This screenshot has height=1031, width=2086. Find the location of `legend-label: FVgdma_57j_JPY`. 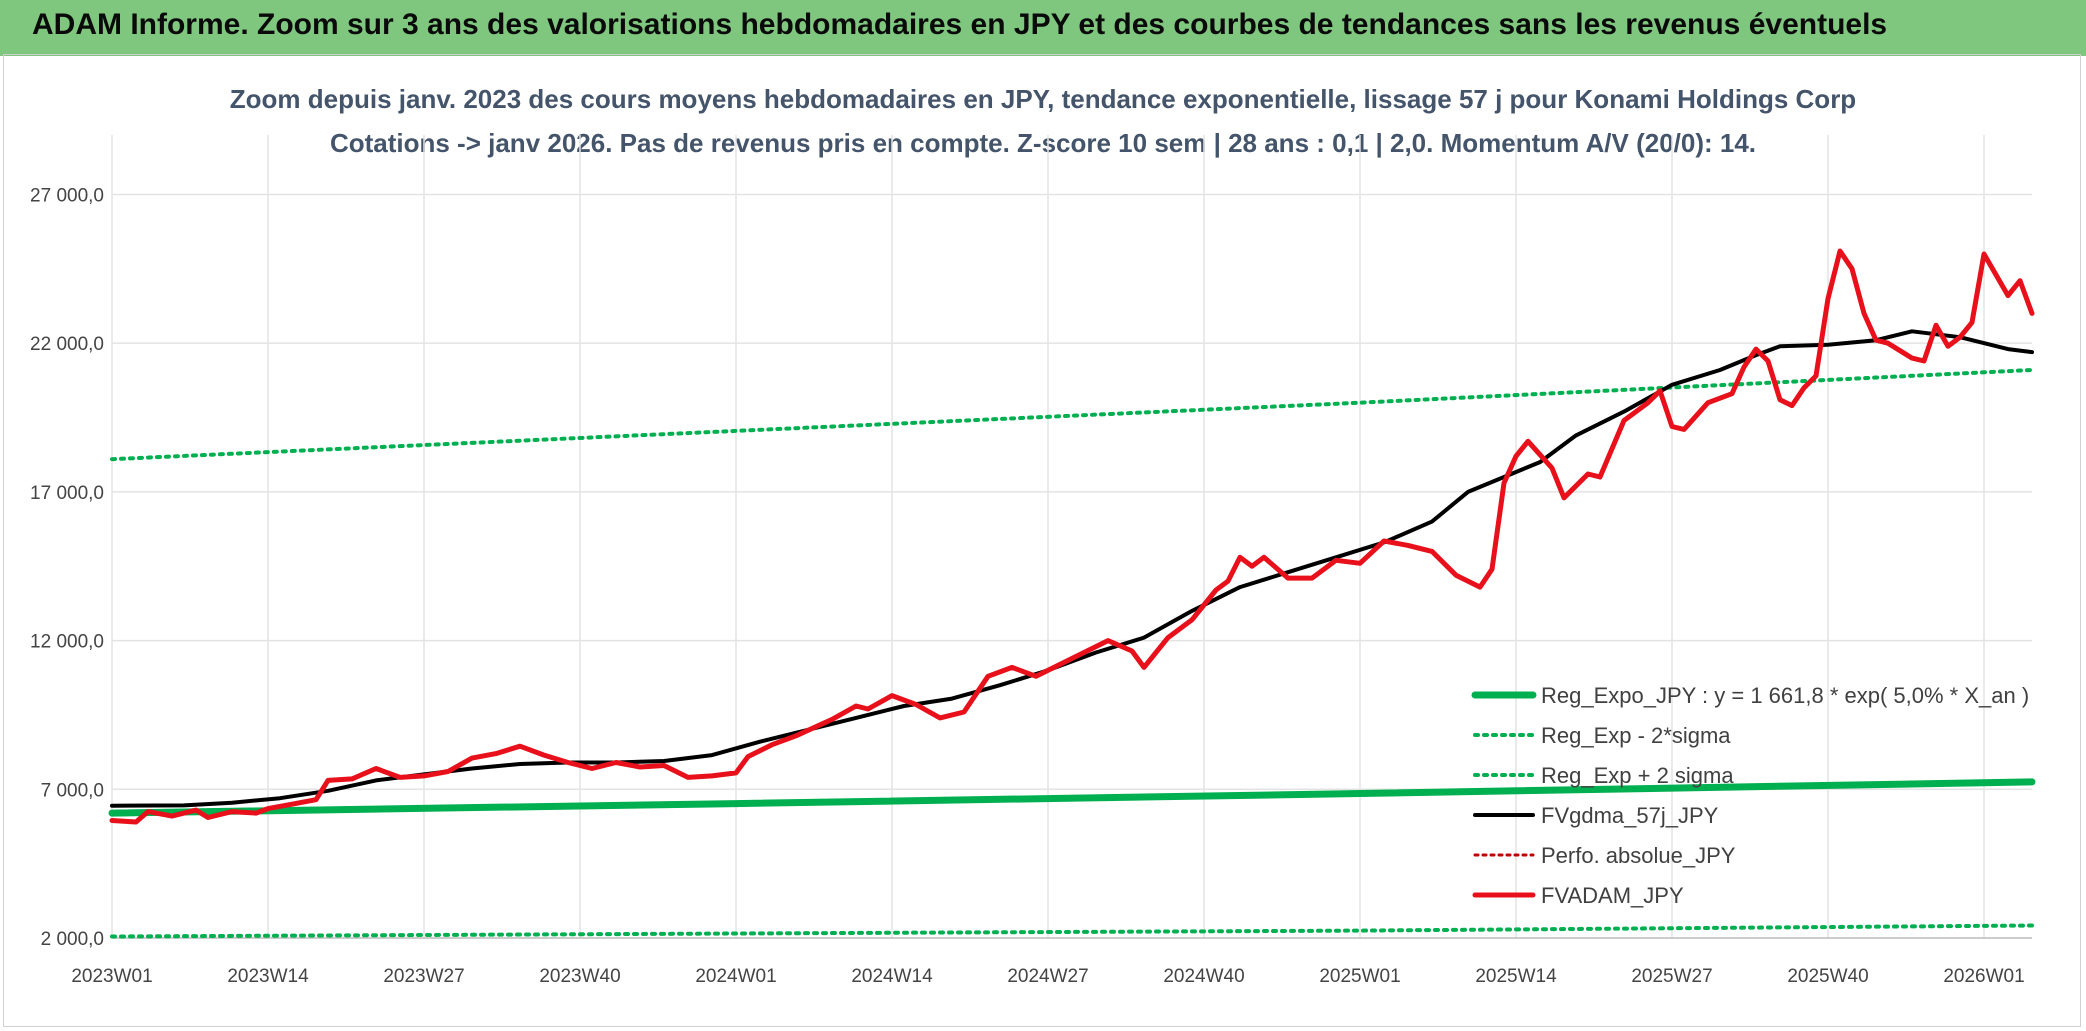

legend-label: FVgdma_57j_JPY is located at coordinates (1630, 815).